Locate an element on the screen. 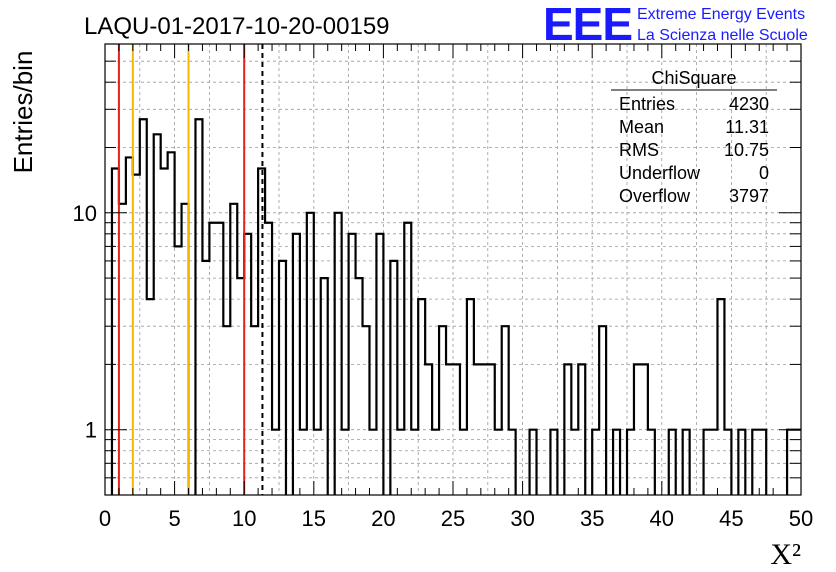 The height and width of the screenshot is (572, 836). x-tick-label: 35 is located at coordinates (592, 518).